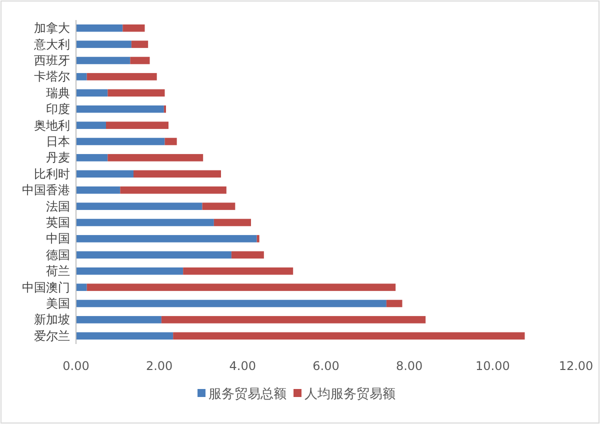 This screenshot has height=424, width=600. I want to click on x-tick-label: 4.00, so click(242, 366).